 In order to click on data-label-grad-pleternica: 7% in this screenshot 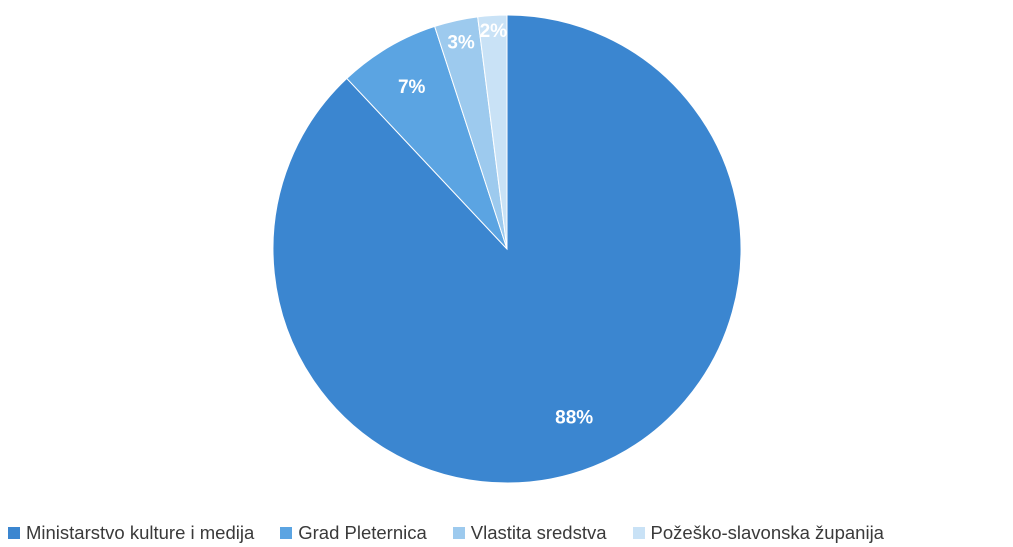, I will do `click(412, 87)`.